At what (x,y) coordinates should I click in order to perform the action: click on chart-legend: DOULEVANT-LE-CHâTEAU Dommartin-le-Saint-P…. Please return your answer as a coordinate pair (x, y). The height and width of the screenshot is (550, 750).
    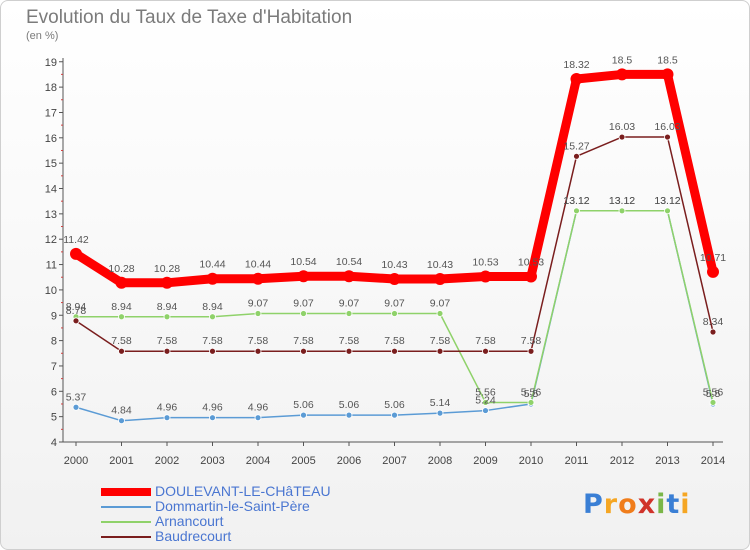
    Looking at the image, I should click on (216, 514).